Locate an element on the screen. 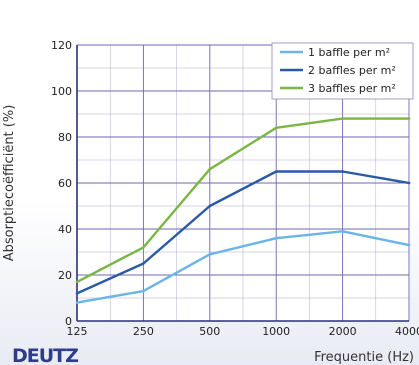 This screenshot has width=419, height=365. y-tick-label: 60 is located at coordinates (65, 183).